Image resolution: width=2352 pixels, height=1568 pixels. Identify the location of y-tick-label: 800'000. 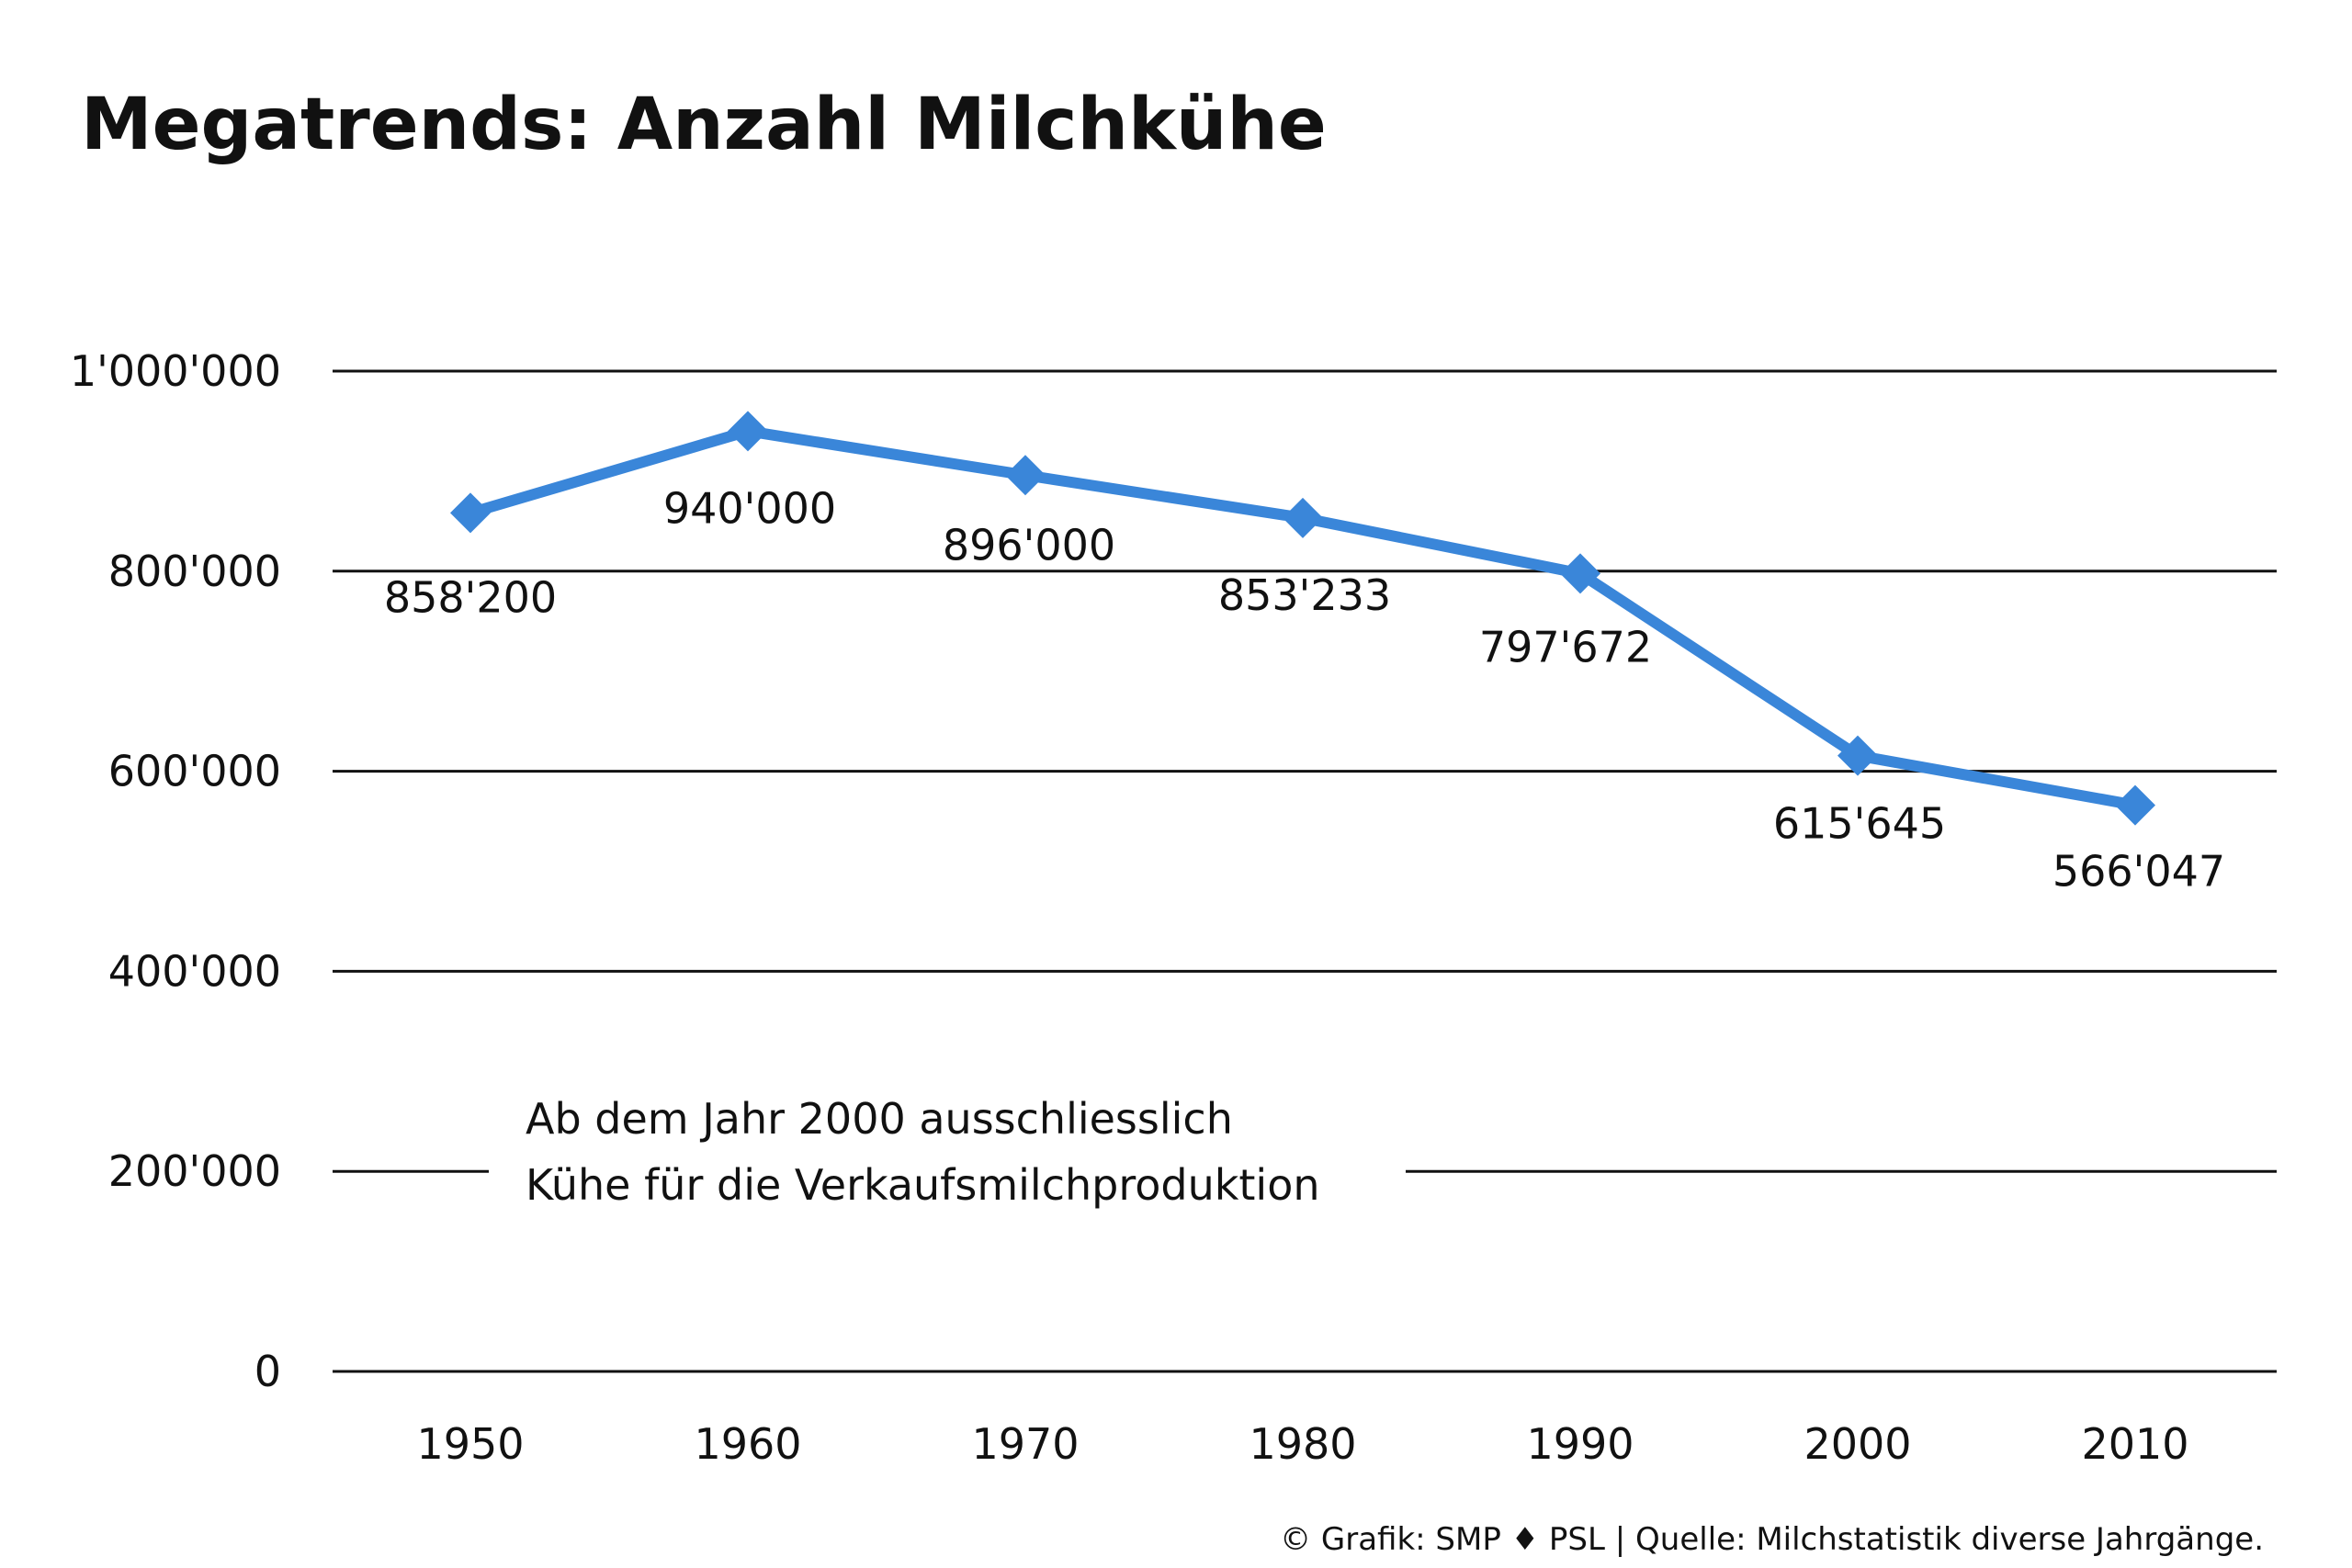
(194, 571).